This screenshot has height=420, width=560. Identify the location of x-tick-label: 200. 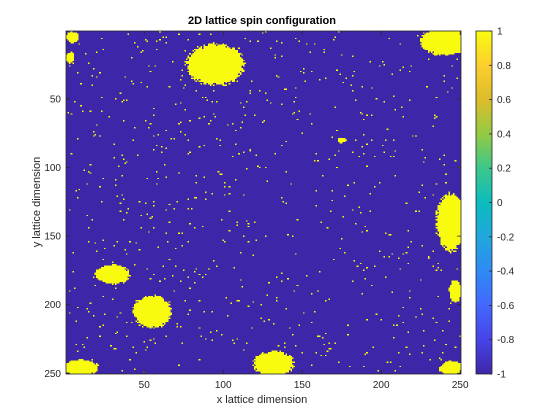
(381, 385).